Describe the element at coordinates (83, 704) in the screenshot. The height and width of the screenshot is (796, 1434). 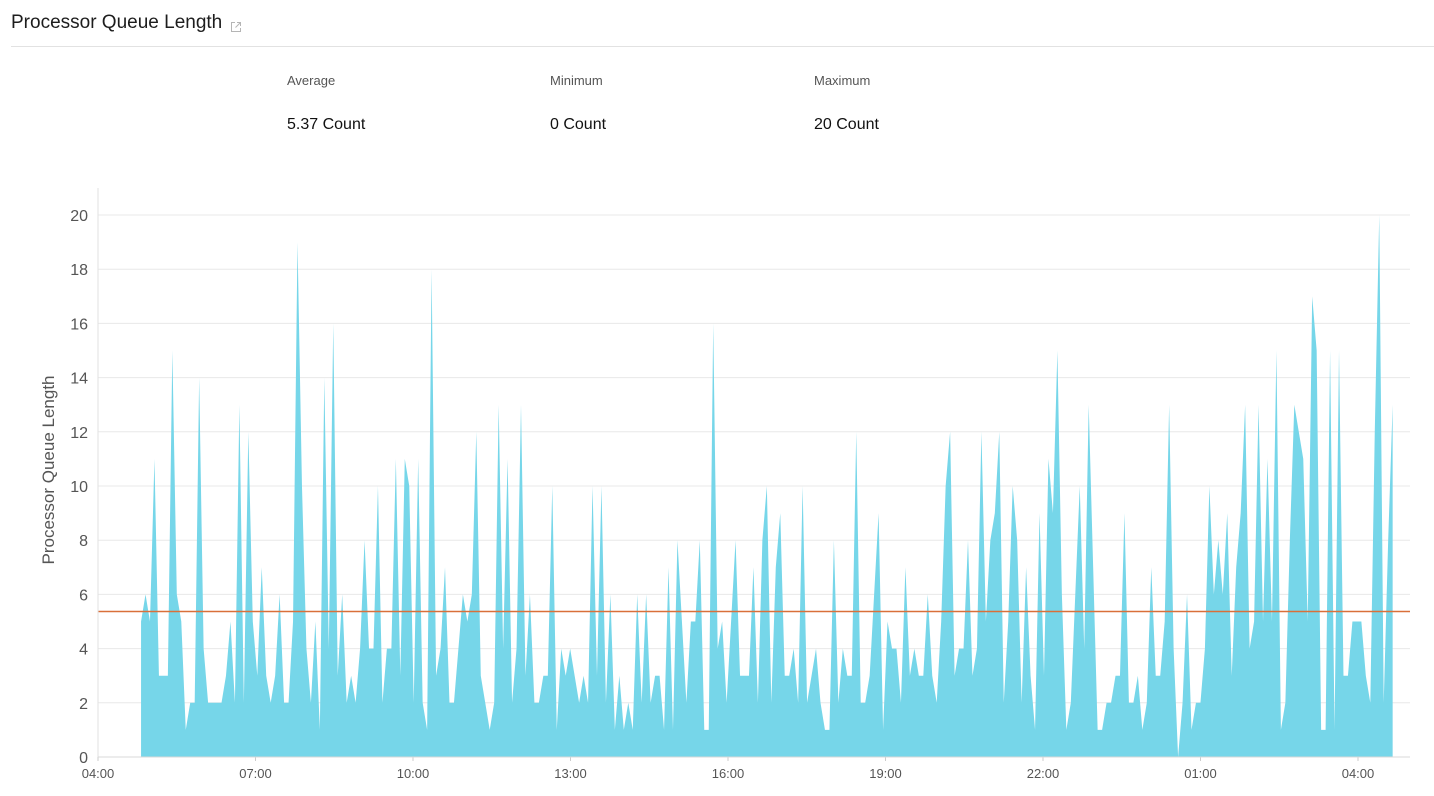
I see `y-tick-label: 2` at that location.